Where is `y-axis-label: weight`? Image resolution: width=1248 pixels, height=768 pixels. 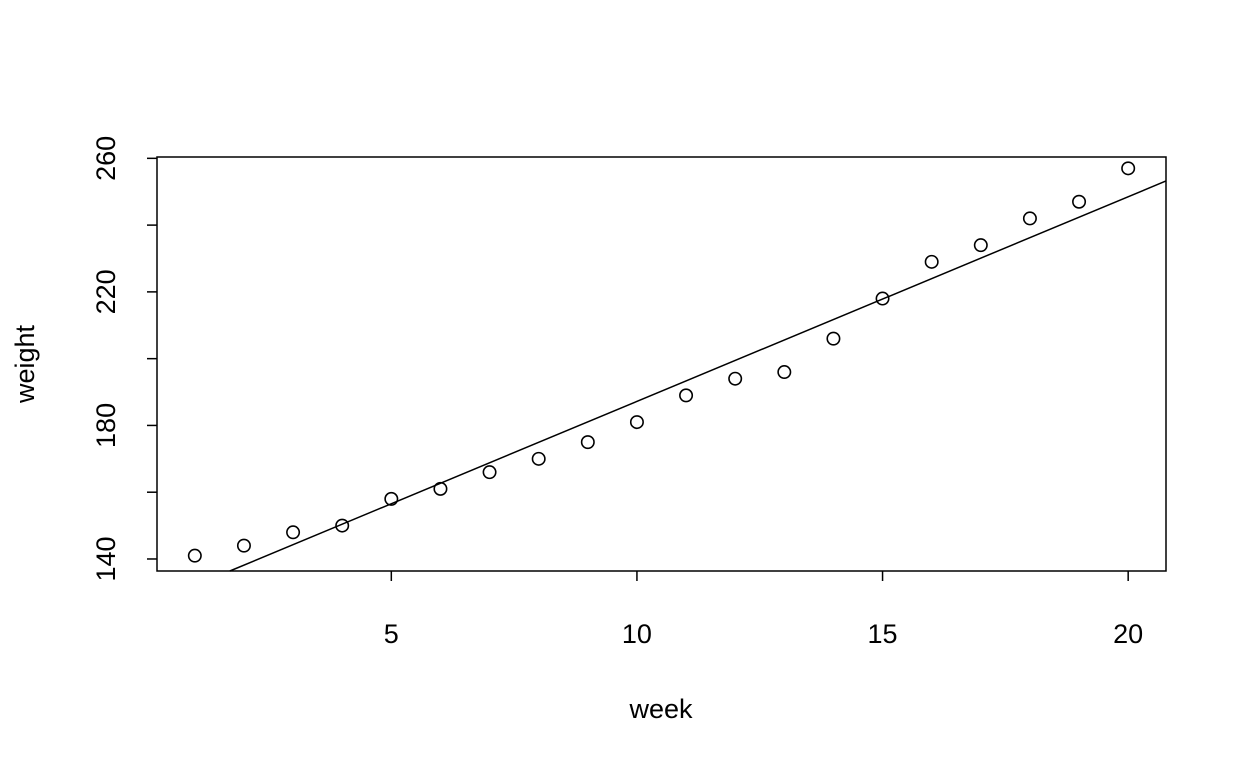
y-axis-label: weight is located at coordinates (25, 364).